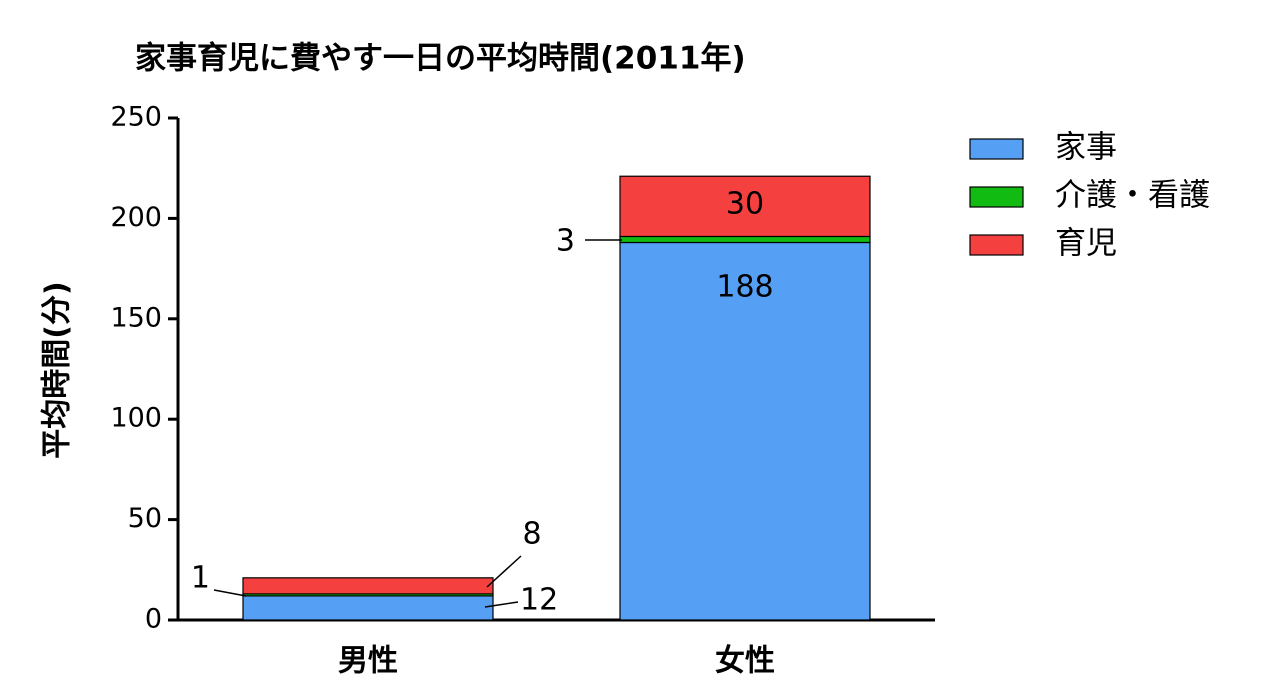  What do you see at coordinates (539, 600) in the screenshot?
I see `data-label: 12` at bounding box center [539, 600].